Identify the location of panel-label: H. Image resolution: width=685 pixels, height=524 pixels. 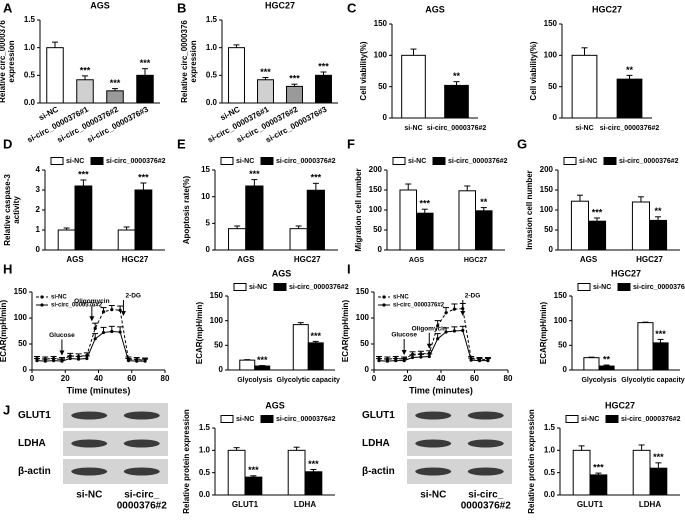
(7, 268).